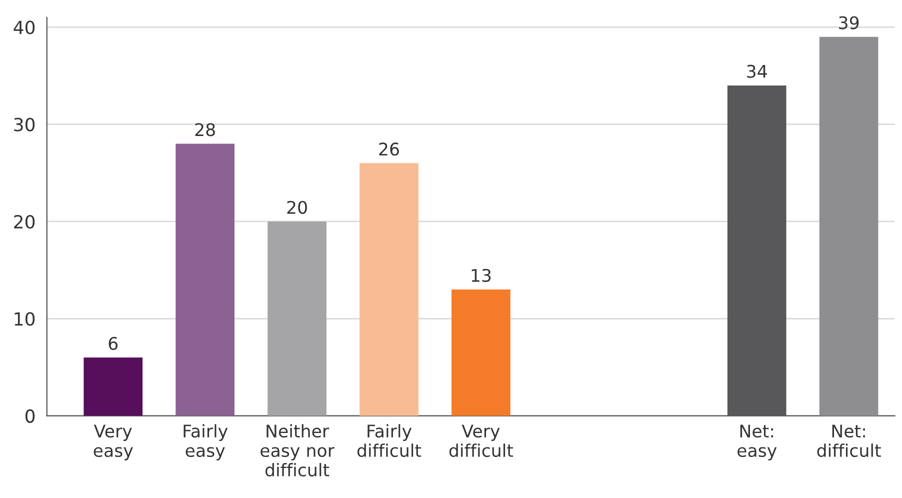 The image size is (902, 498). Describe the element at coordinates (757, 71) in the screenshot. I see `data-label: 34` at that location.